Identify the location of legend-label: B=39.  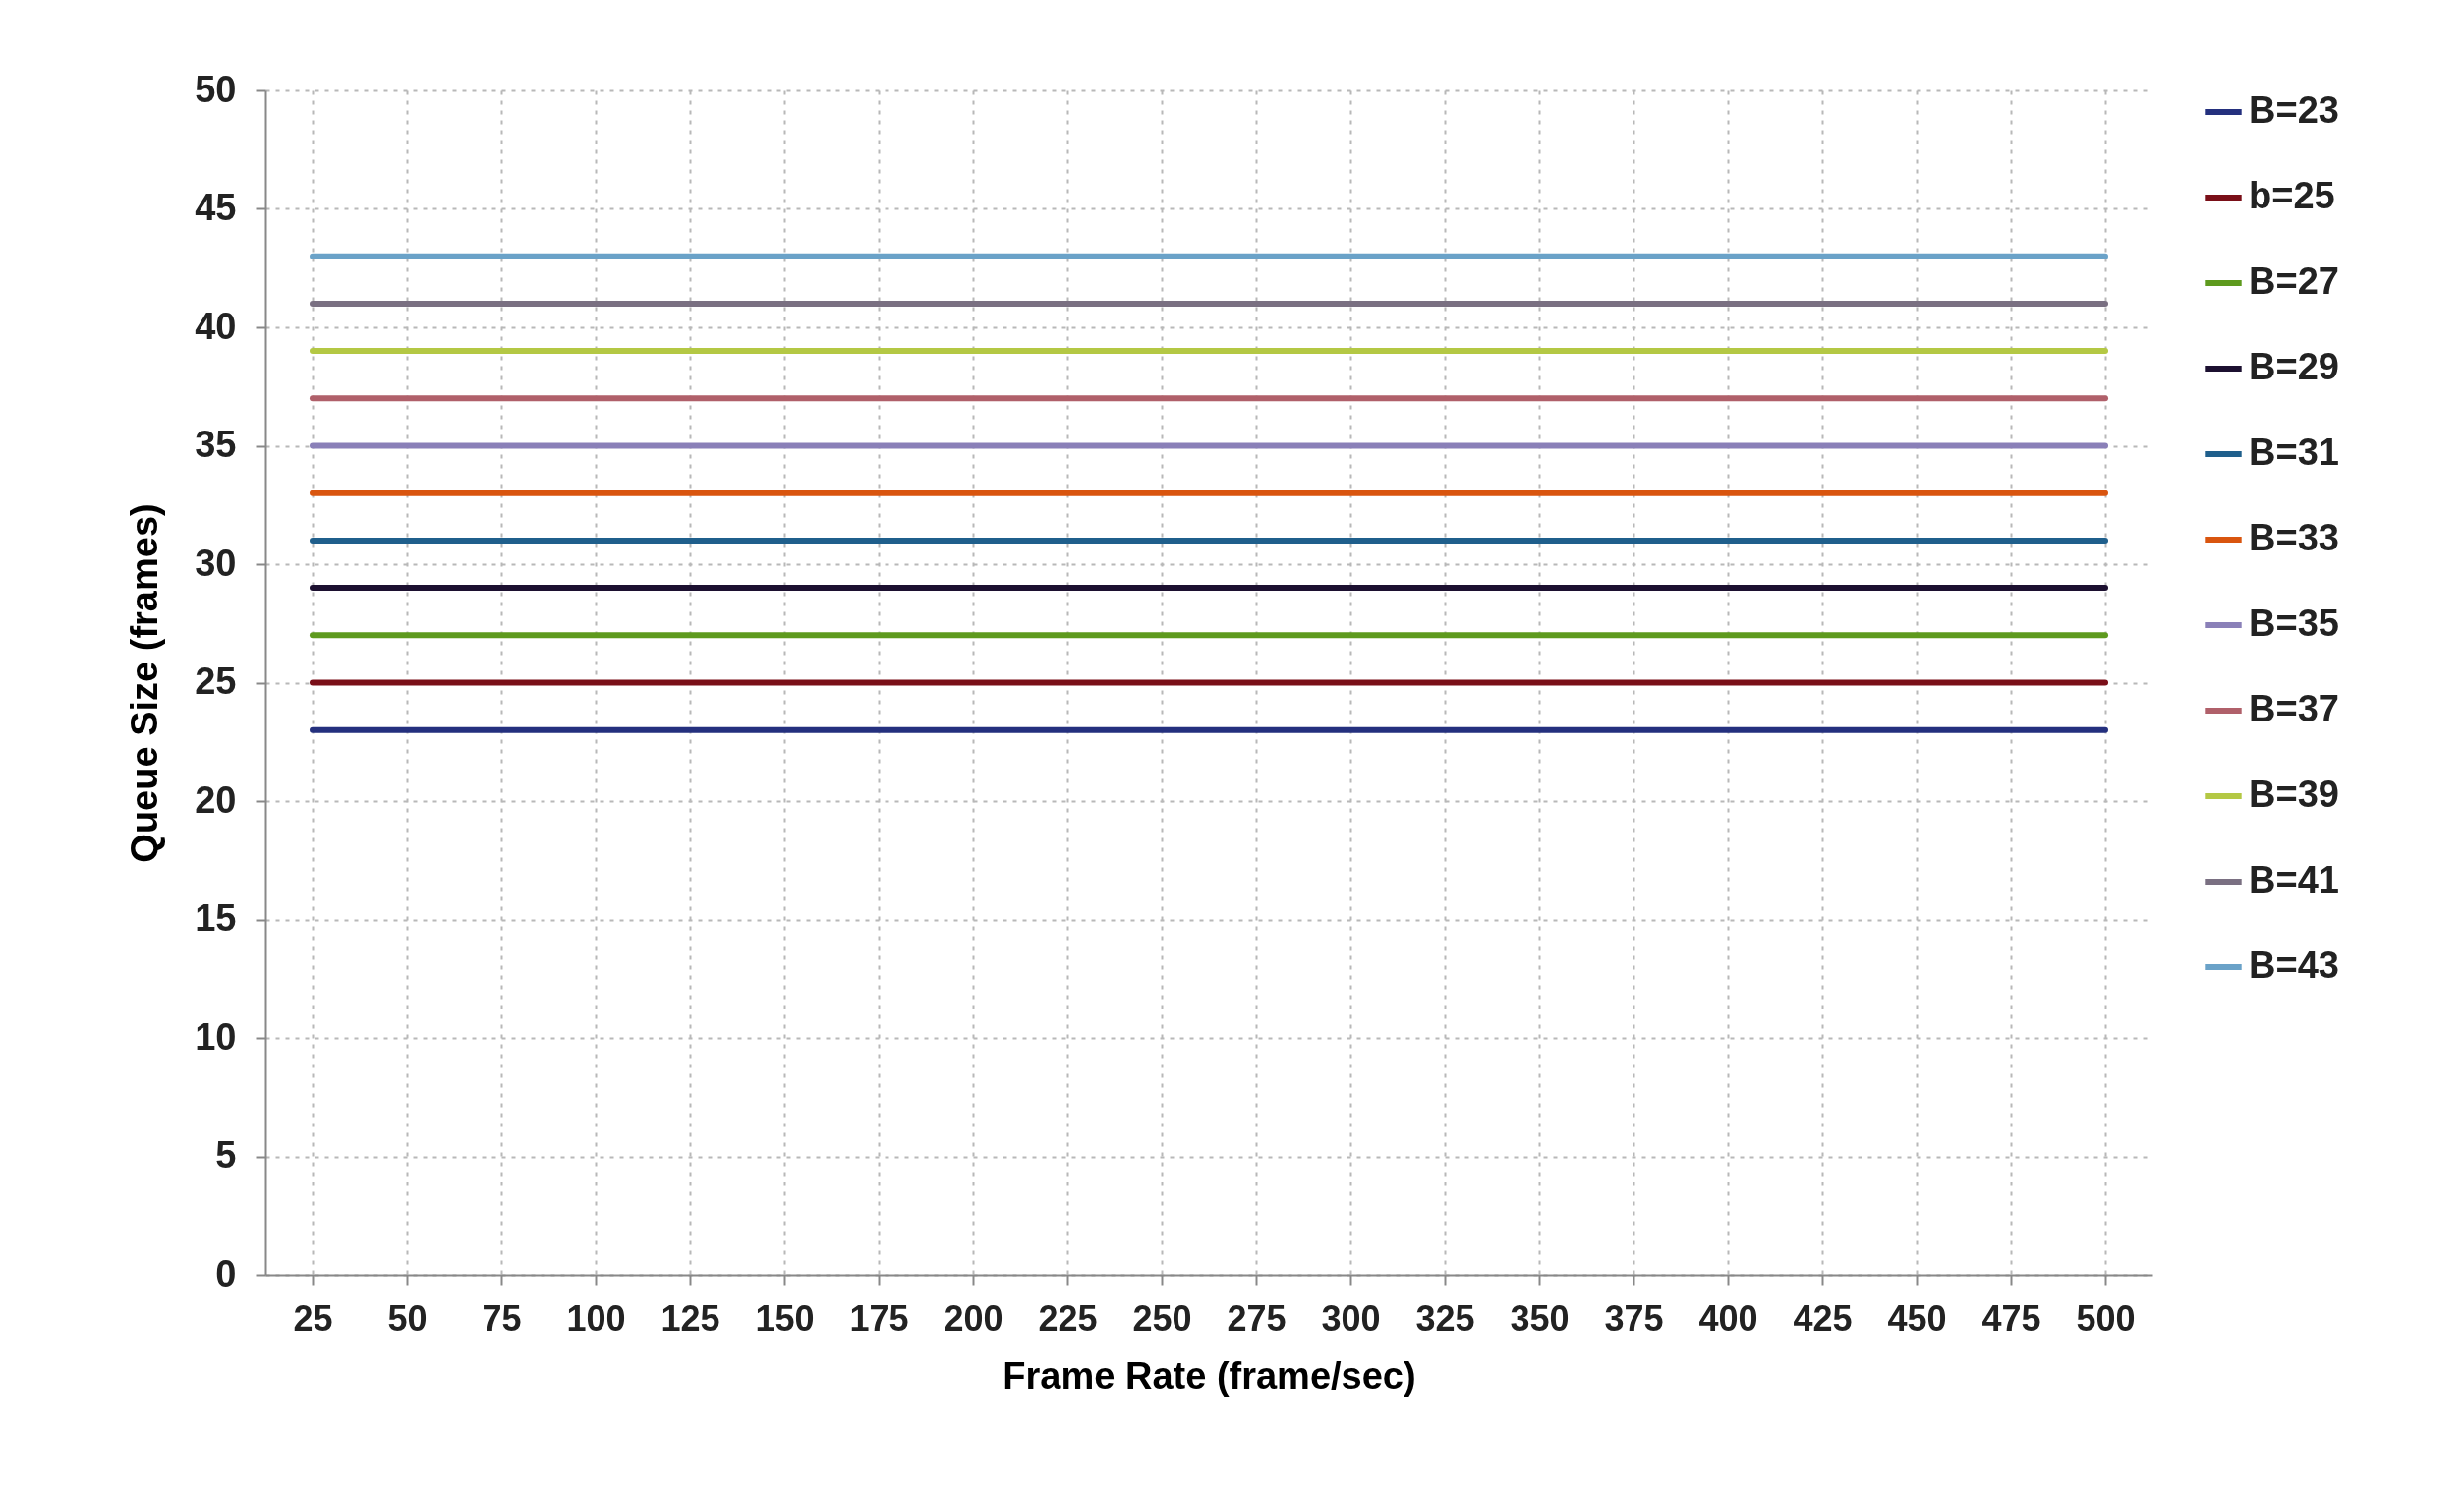
(2294, 795).